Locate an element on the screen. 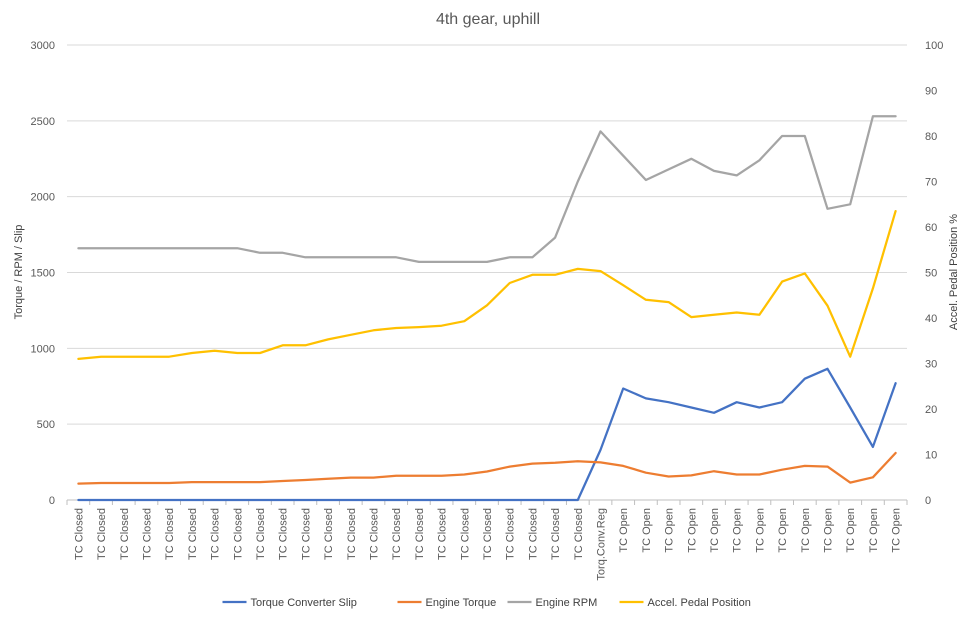 The image size is (977, 617). y-tick-label: 1500 is located at coordinates (43, 274).